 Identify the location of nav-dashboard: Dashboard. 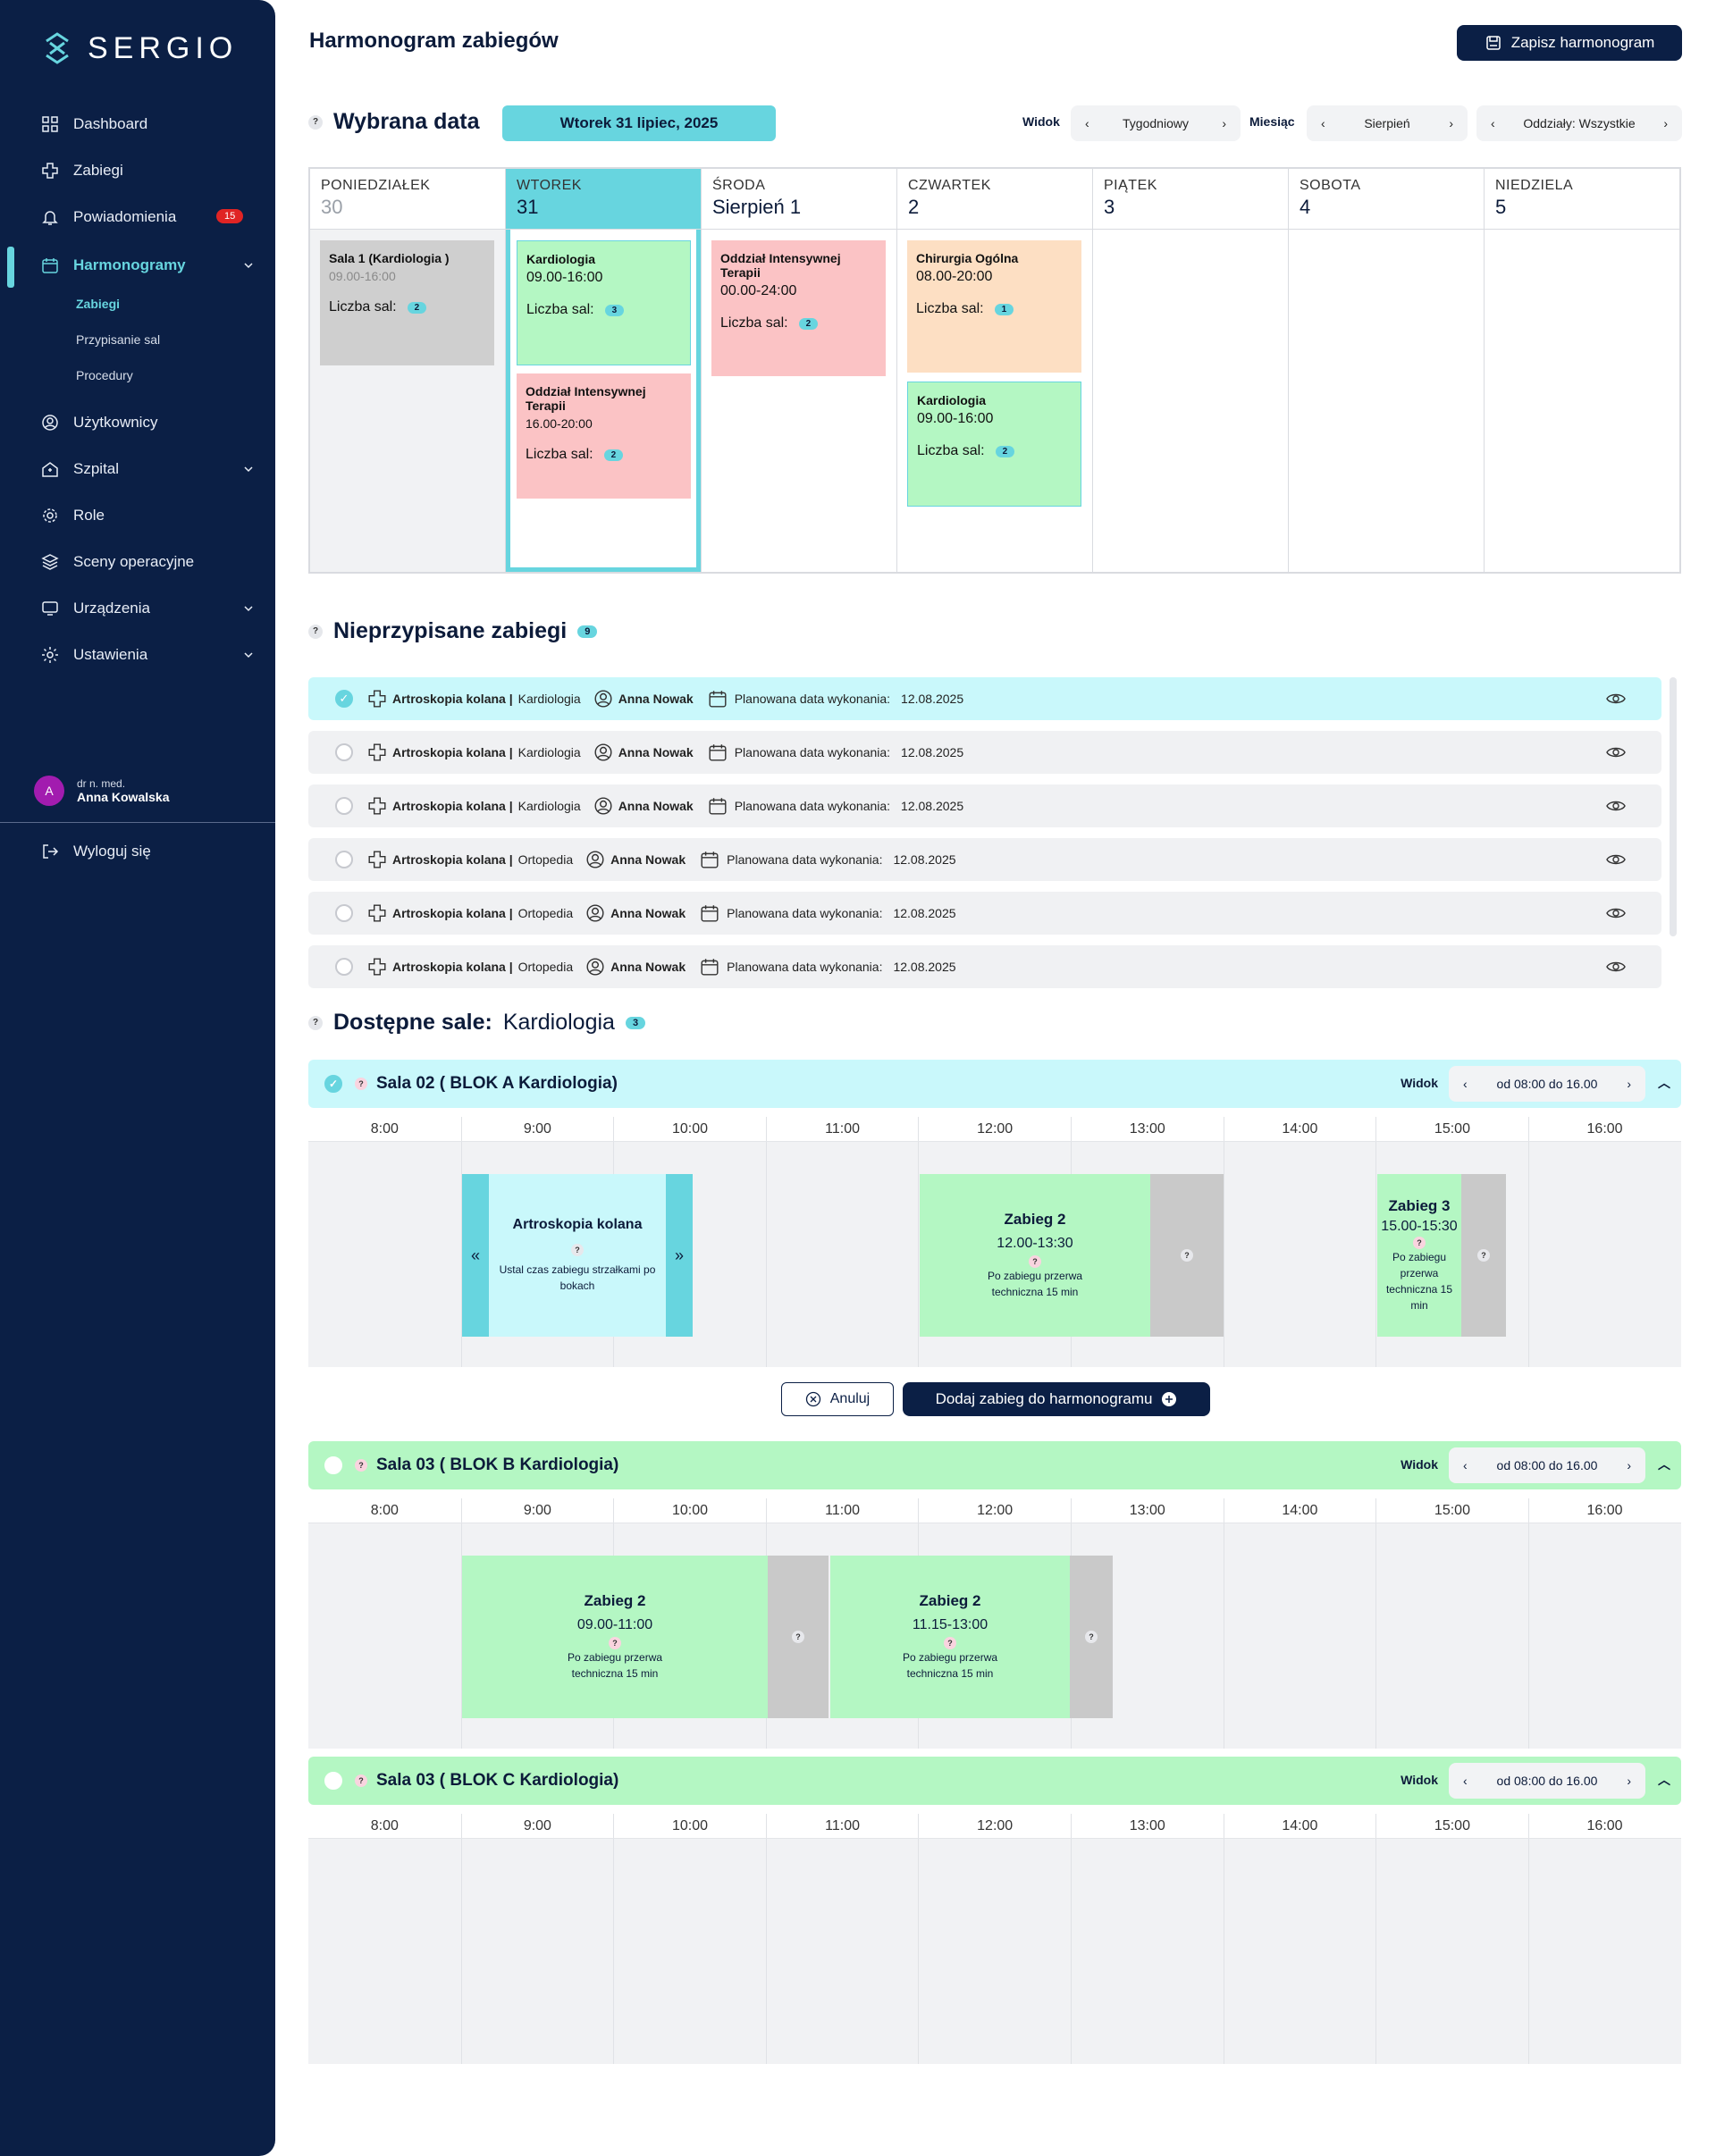
(146, 125).